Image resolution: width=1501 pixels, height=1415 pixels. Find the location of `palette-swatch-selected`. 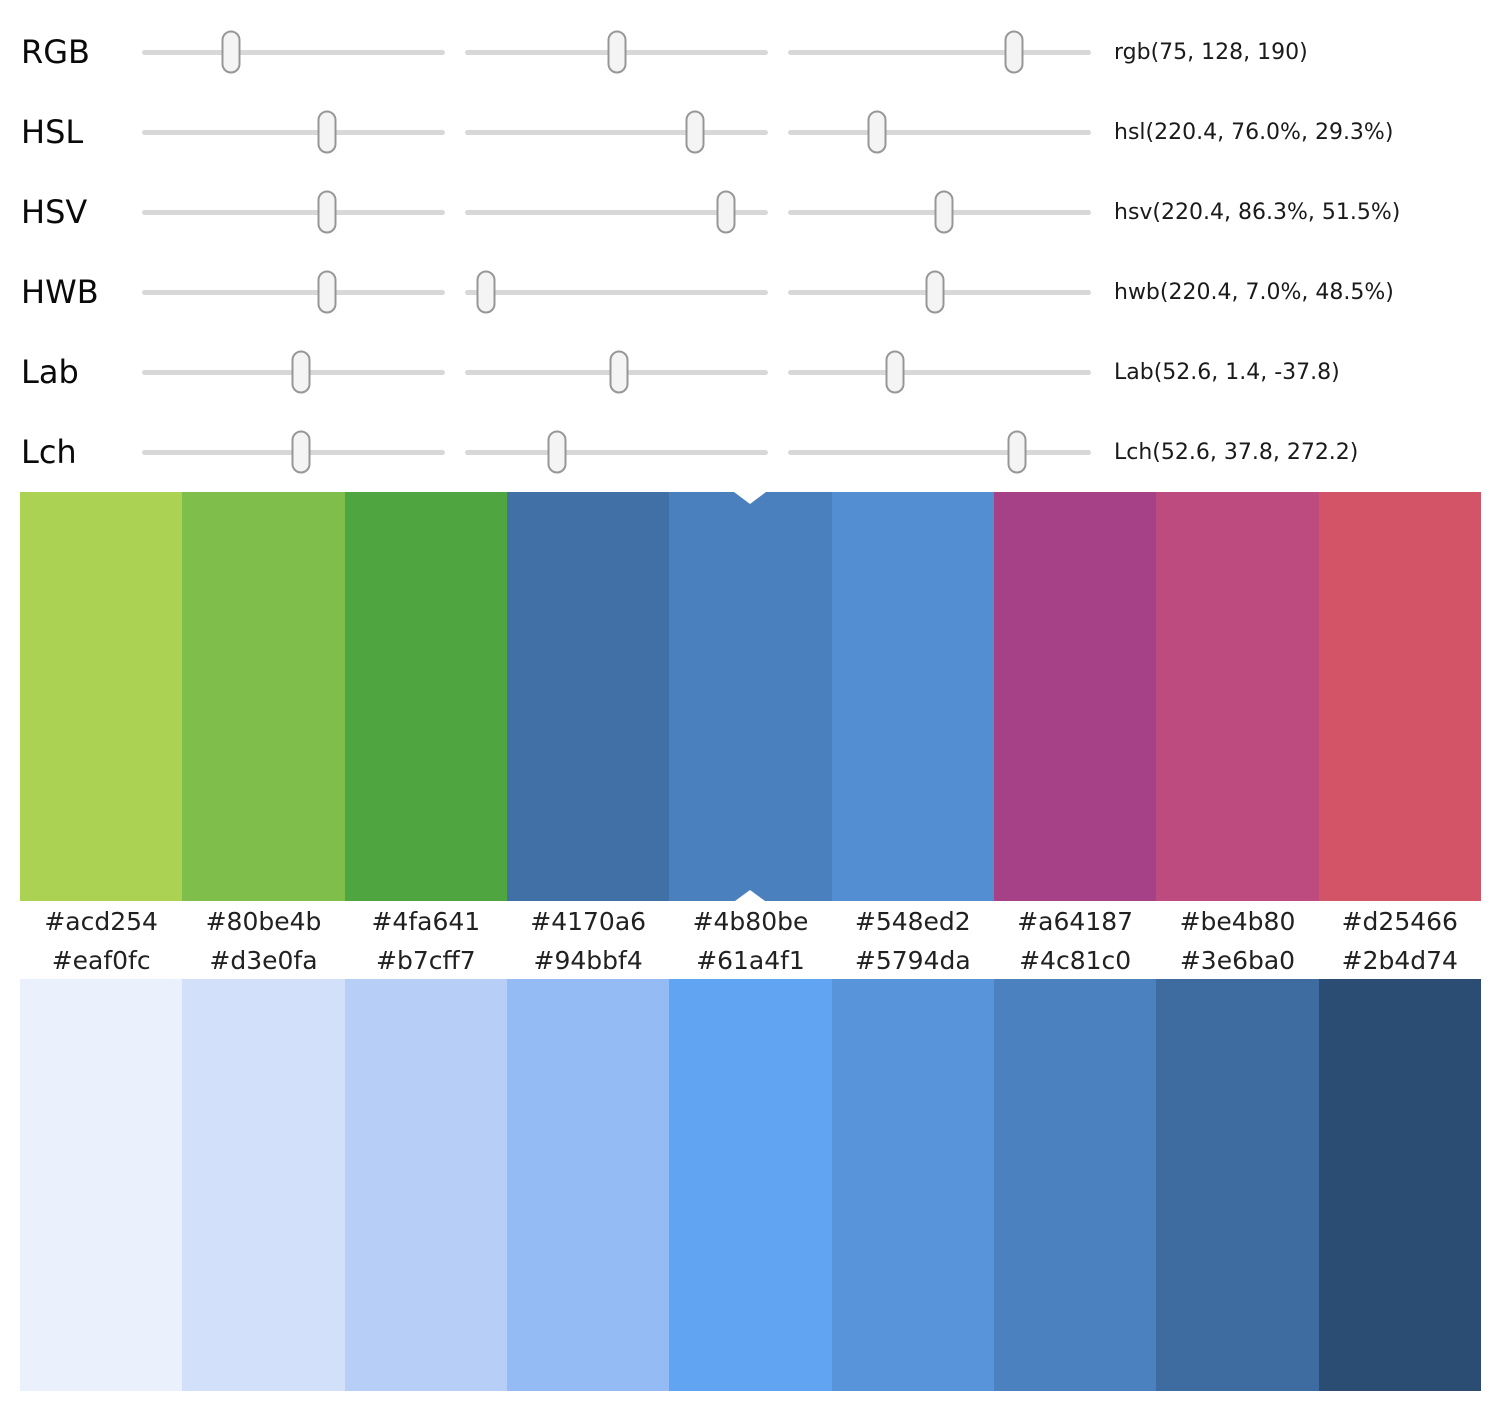

palette-swatch-selected is located at coordinates (750, 696).